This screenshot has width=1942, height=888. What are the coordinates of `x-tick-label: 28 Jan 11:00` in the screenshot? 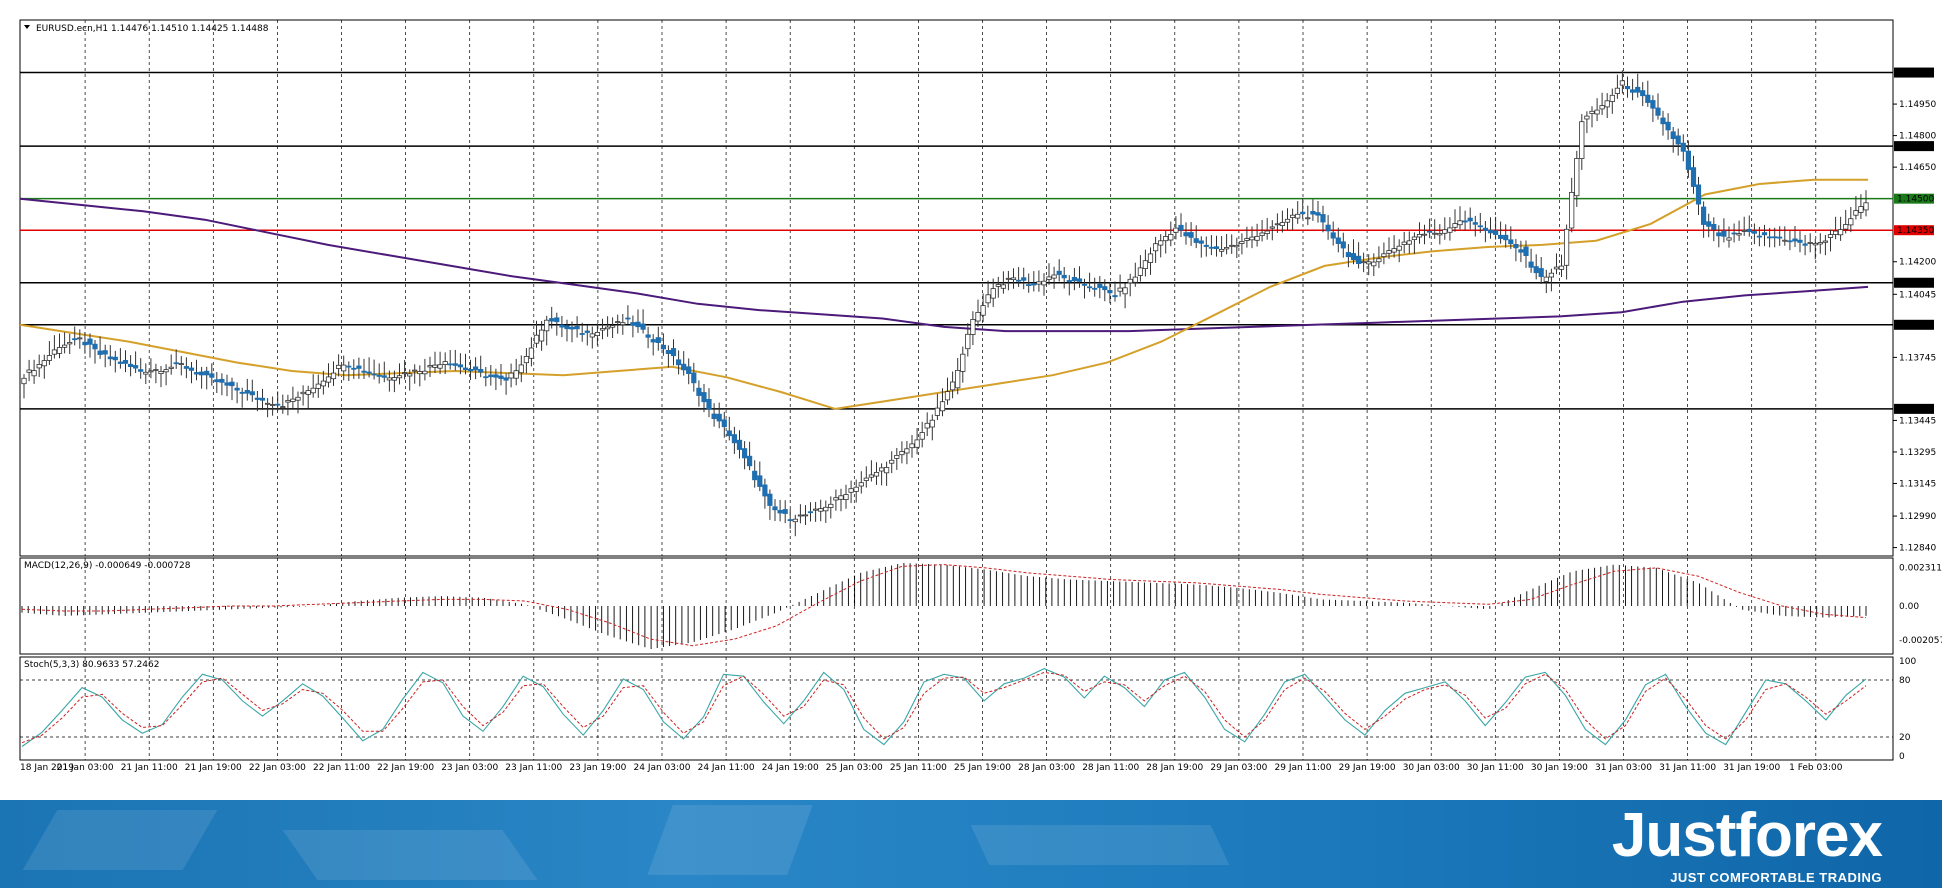 It's located at (1110, 768).